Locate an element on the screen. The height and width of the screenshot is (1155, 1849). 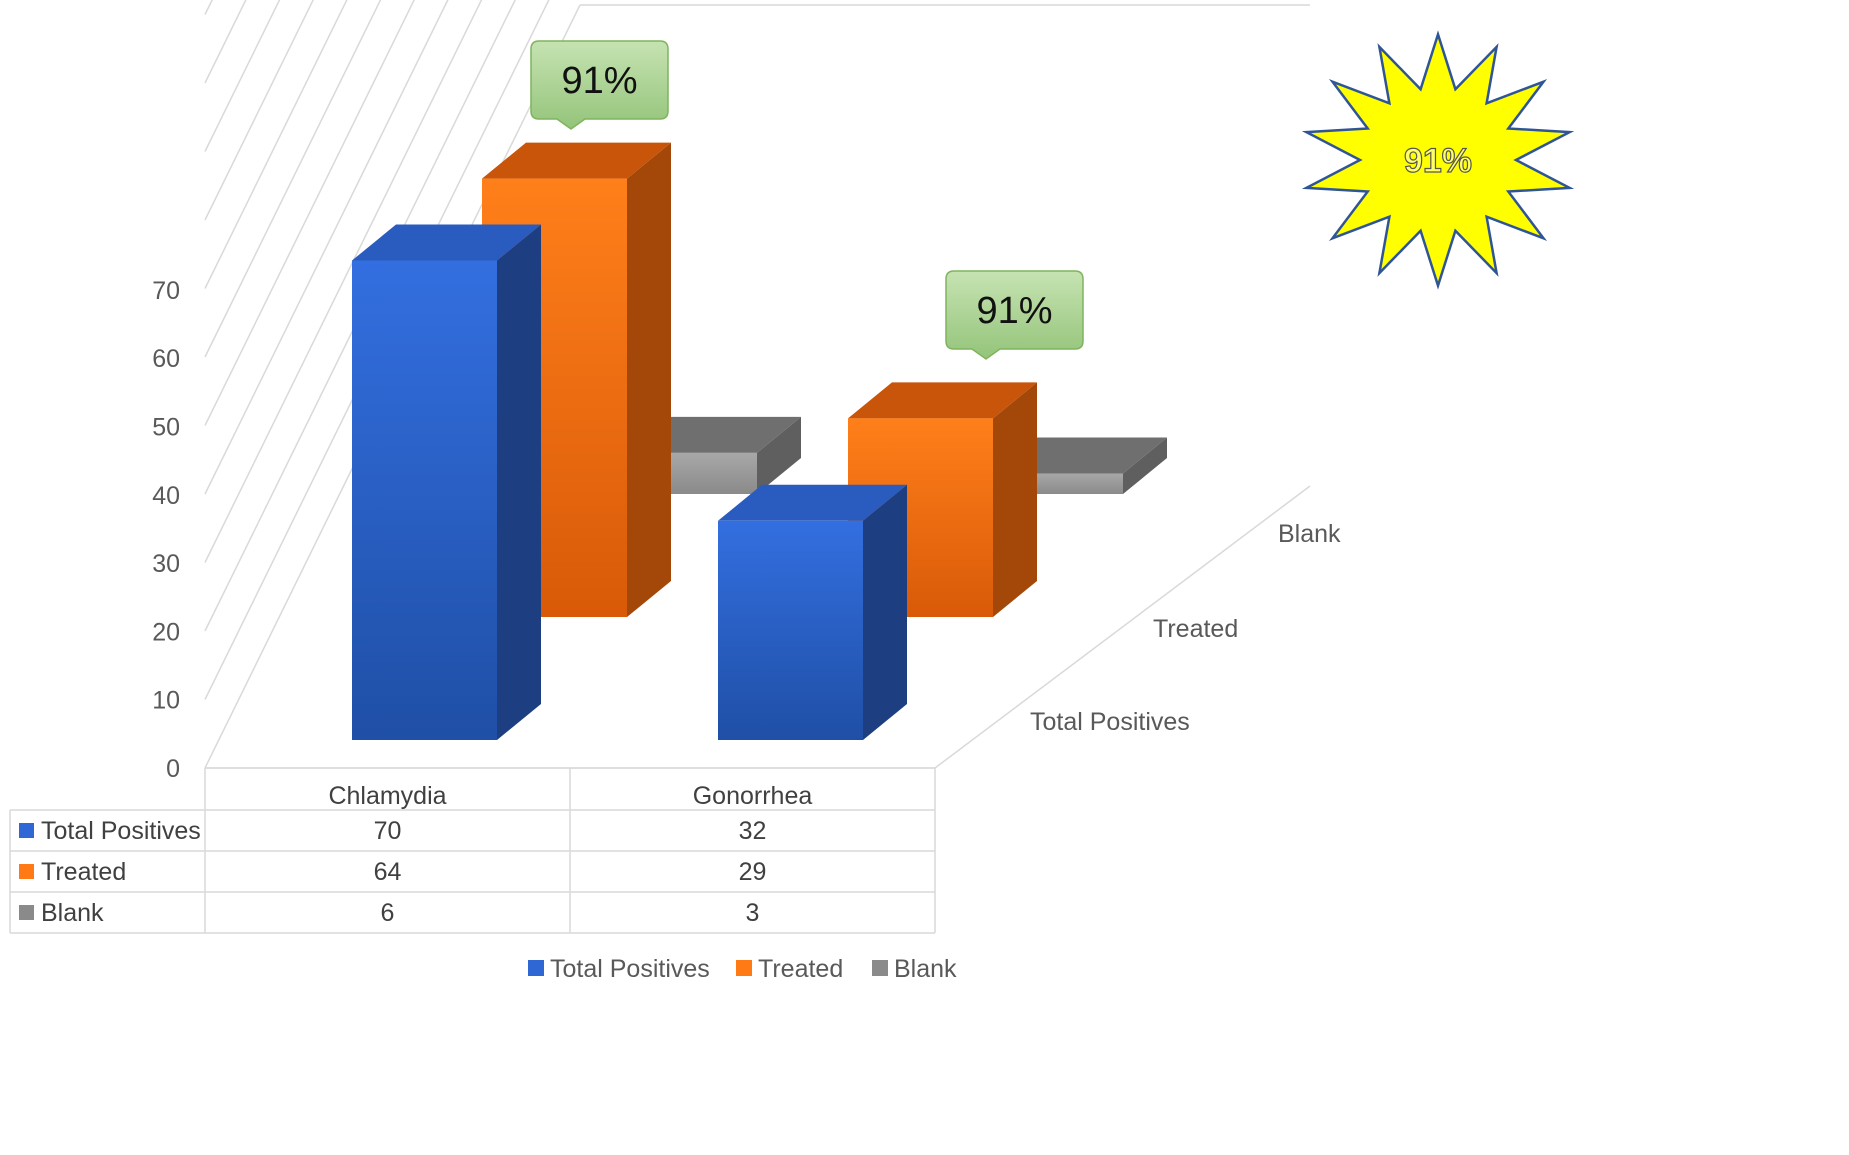
depth-axis-labels: Total Positives Treated Blank is located at coordinates (1185, 628).